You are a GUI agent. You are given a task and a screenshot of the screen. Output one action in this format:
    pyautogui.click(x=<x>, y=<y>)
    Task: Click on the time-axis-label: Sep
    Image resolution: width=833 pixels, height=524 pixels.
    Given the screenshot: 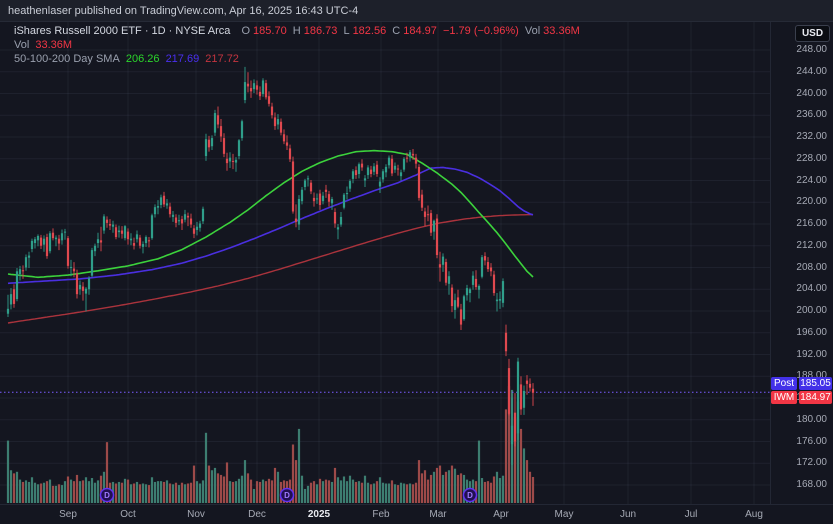 What is the action you would take?
    pyautogui.click(x=68, y=514)
    